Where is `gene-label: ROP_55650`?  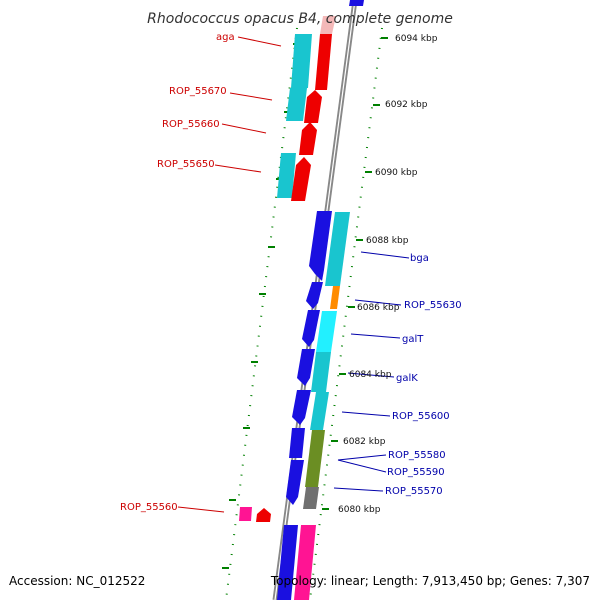 gene-label: ROP_55650 is located at coordinates (186, 164).